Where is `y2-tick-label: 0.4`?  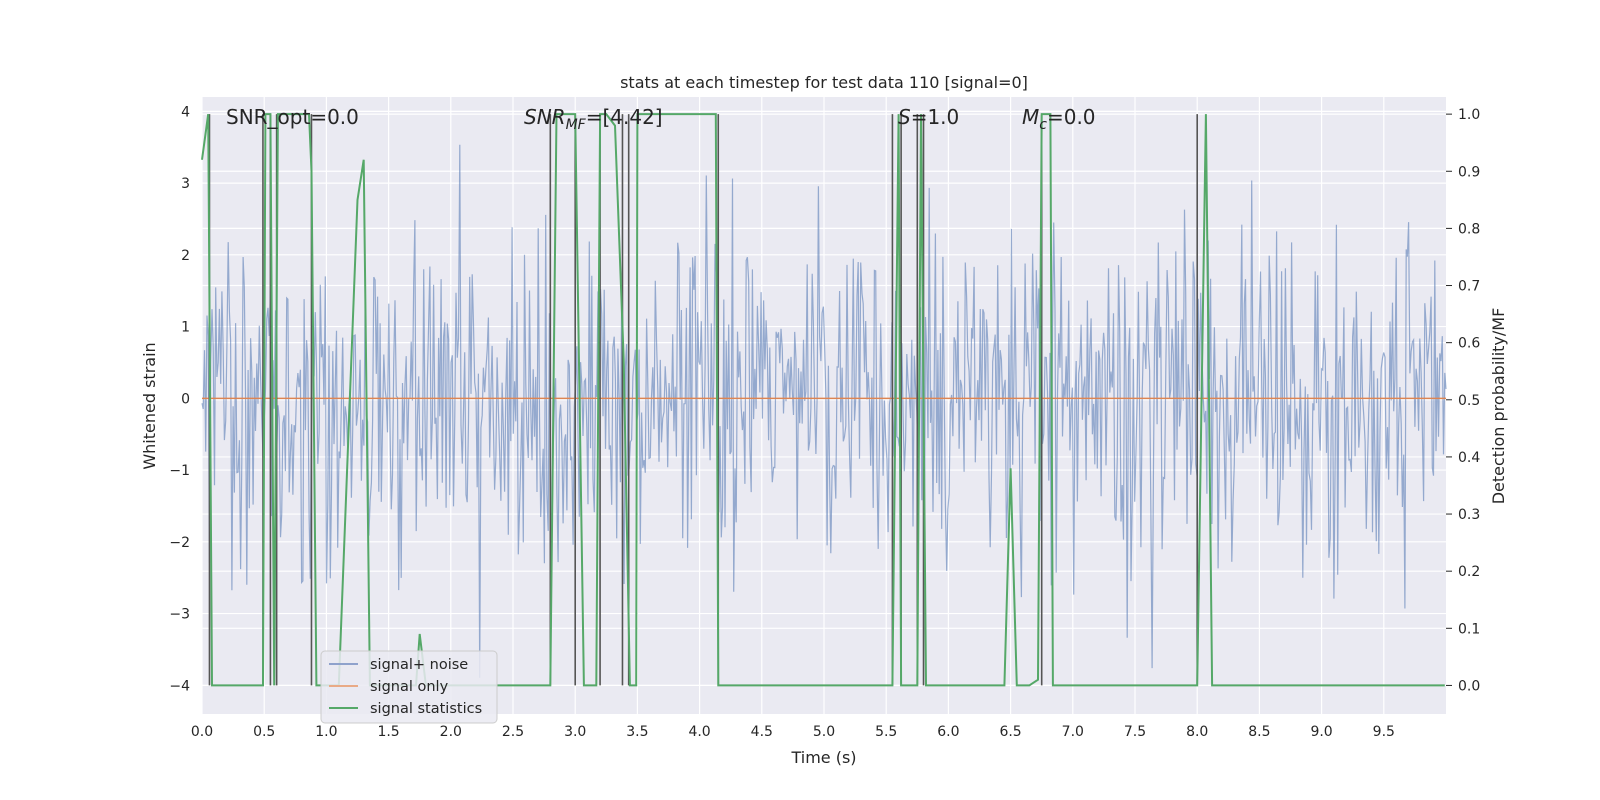 y2-tick-label: 0.4 is located at coordinates (1469, 458).